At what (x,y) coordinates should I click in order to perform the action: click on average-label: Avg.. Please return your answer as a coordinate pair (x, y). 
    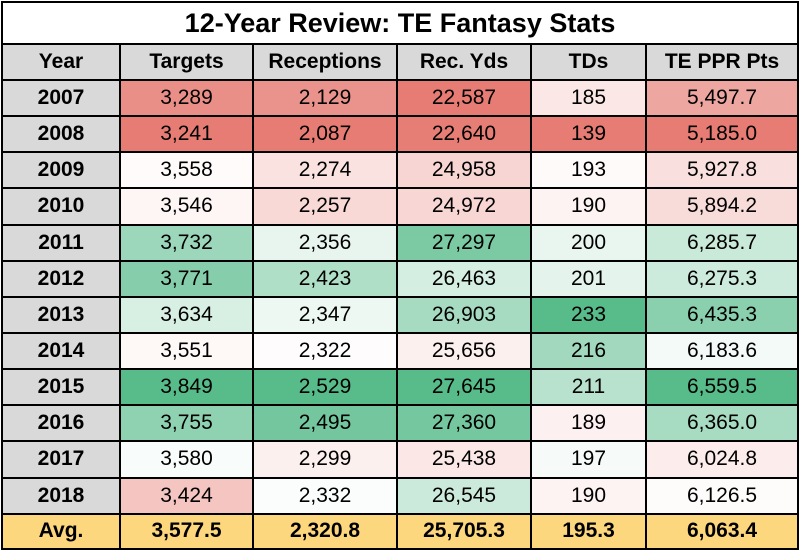
    Looking at the image, I should click on (61, 531).